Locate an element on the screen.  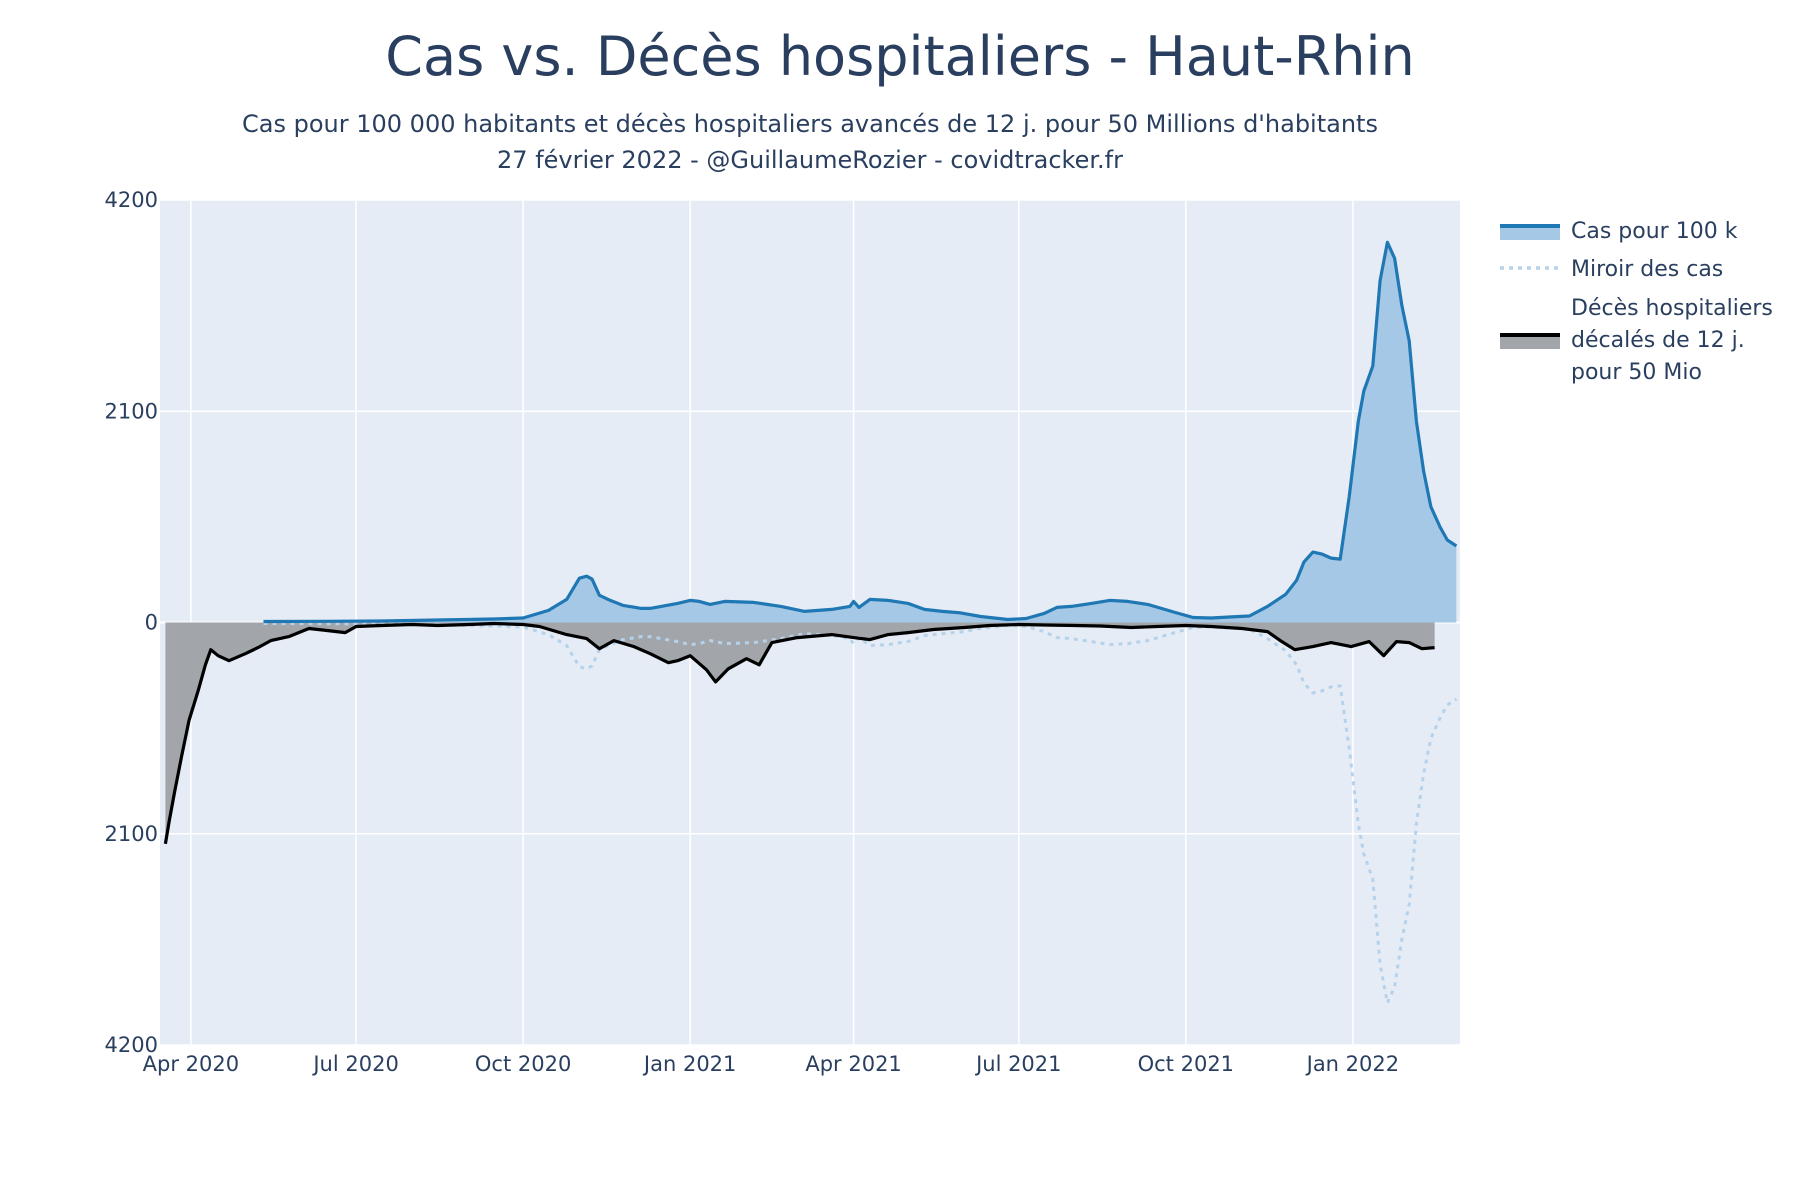
deaths-area is located at coordinates (800, 733).